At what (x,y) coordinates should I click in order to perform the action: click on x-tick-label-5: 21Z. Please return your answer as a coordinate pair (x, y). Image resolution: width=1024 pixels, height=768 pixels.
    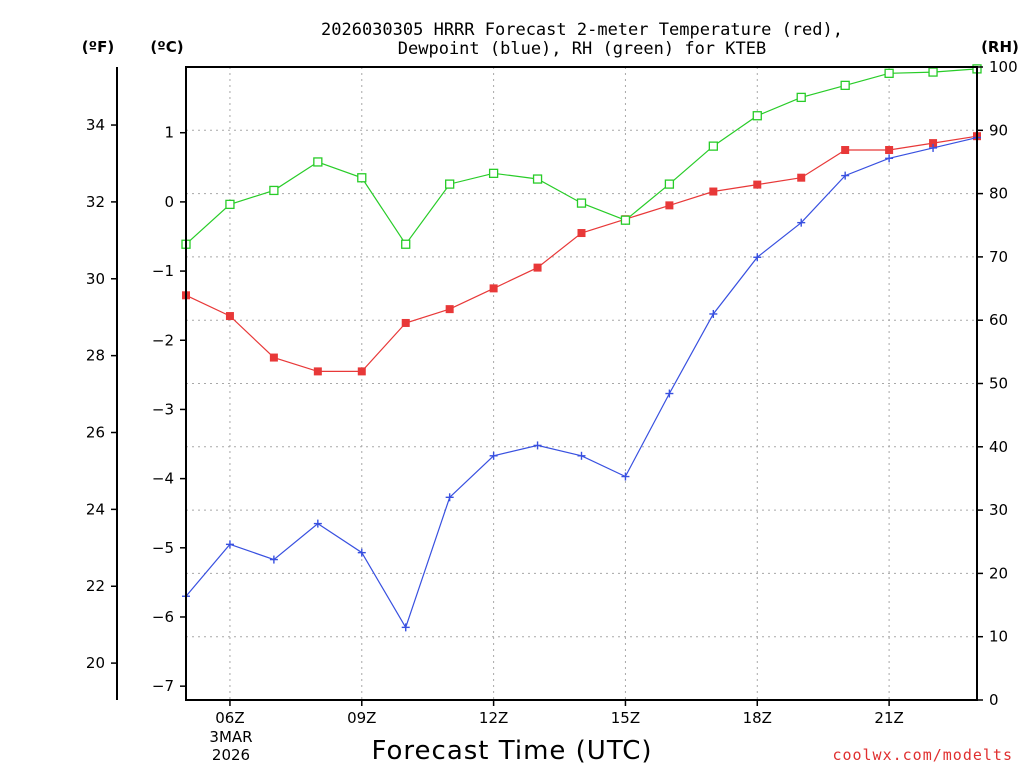
    Looking at the image, I should click on (888, 718).